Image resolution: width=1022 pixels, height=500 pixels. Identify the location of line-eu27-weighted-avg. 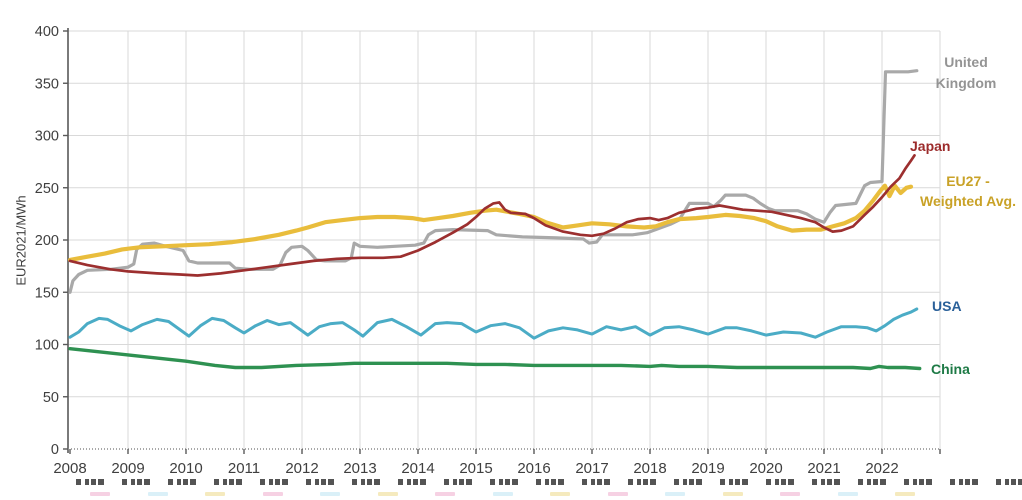
(490, 222).